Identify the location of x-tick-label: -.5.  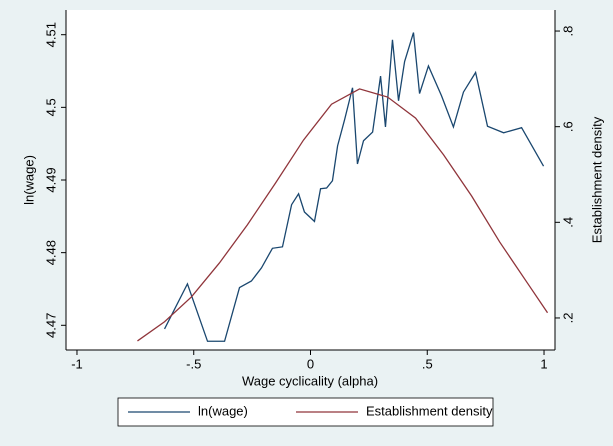
(193, 363).